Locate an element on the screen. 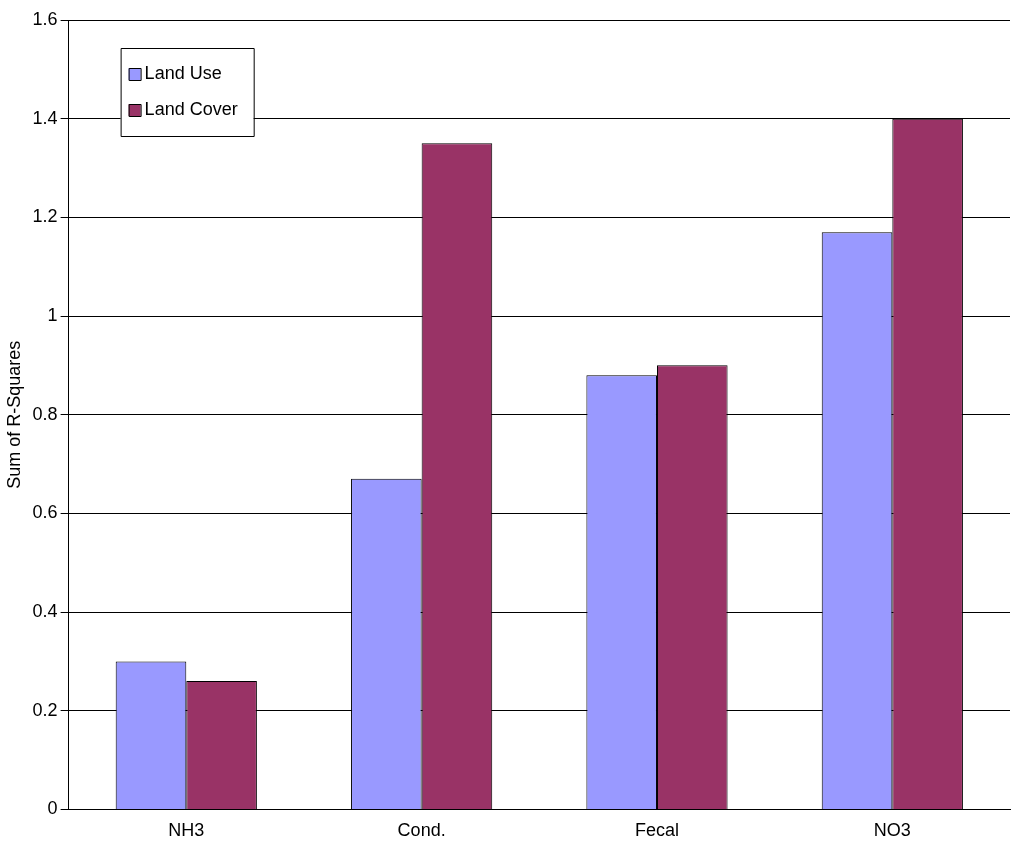  y-tick-label: 1.4 is located at coordinates (45, 117).